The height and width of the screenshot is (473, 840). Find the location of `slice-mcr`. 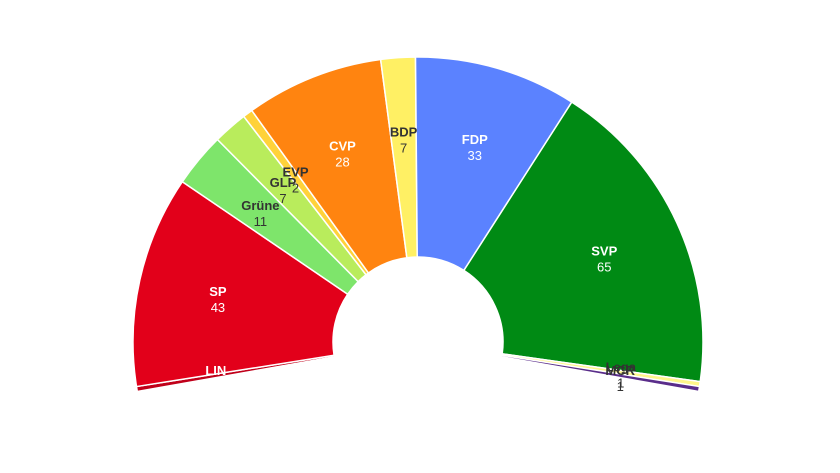

slice-mcr is located at coordinates (600, 373).